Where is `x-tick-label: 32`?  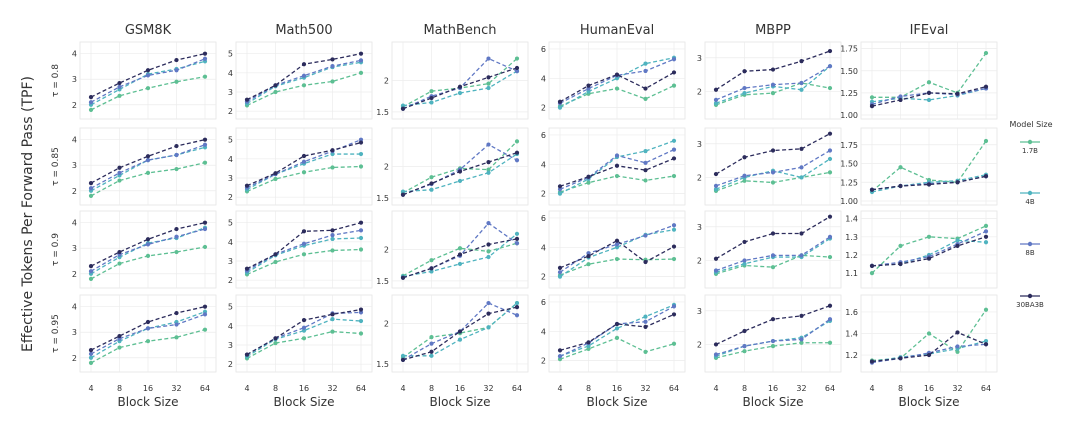 x-tick-label: 32 is located at coordinates (957, 388).